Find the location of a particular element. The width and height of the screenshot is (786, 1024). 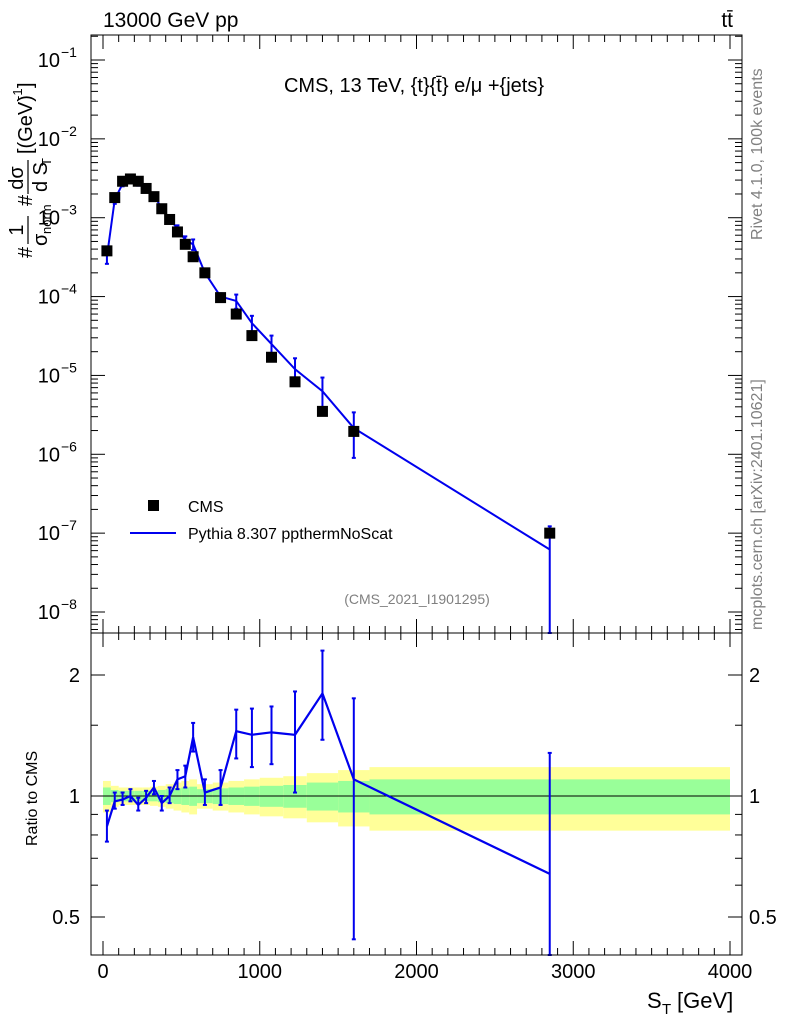

ylabel-unit-close: ] is located at coordinates (26, 85).